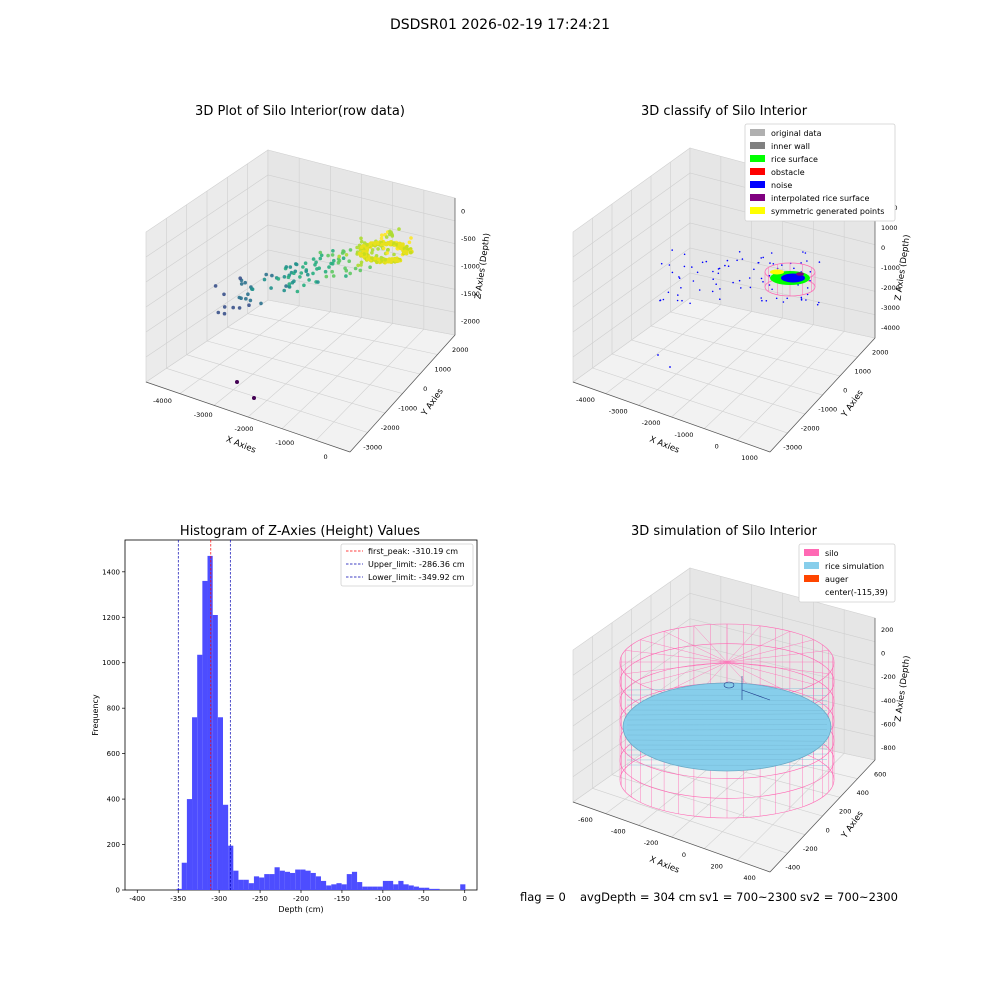 This screenshot has width=1000, height=1000. Describe the element at coordinates (113, 800) in the screenshot. I see `histogram-y-tick-label: 400` at that location.